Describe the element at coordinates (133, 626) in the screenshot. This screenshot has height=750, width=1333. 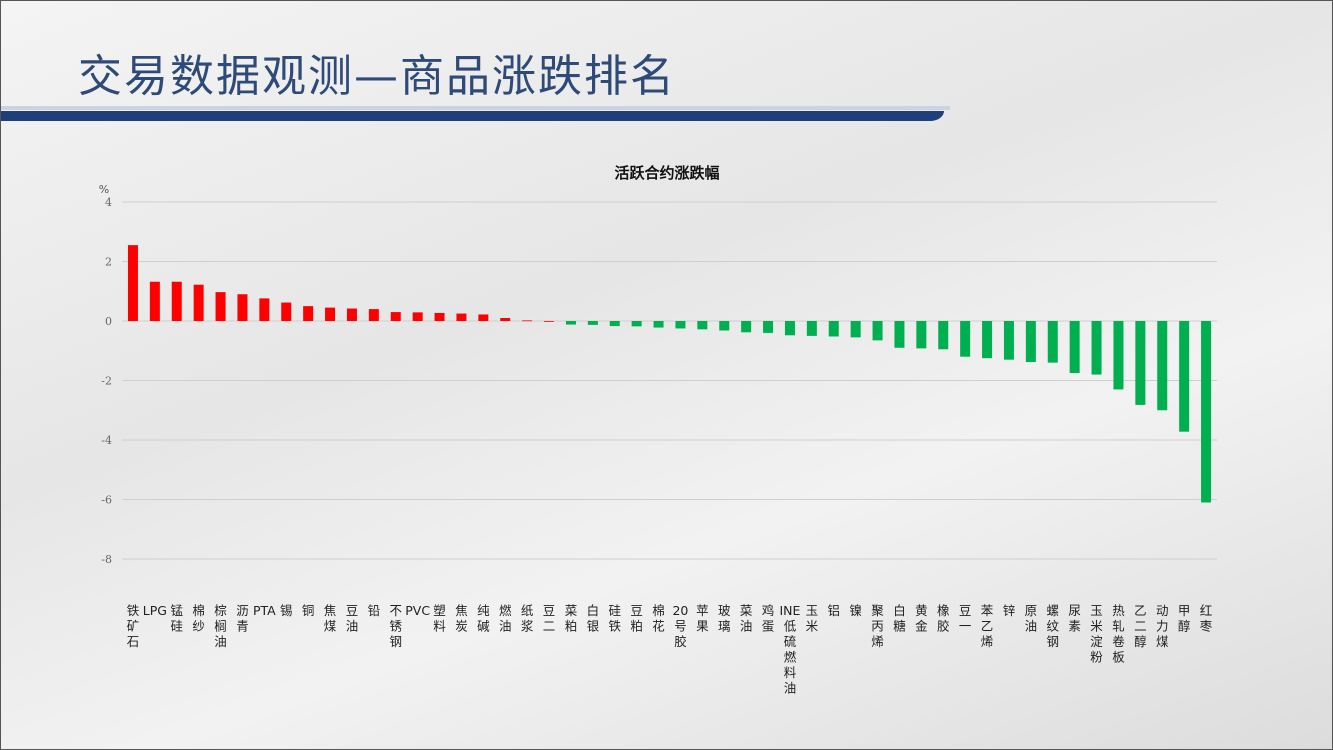
I see `category-label: 铁矿石` at that location.